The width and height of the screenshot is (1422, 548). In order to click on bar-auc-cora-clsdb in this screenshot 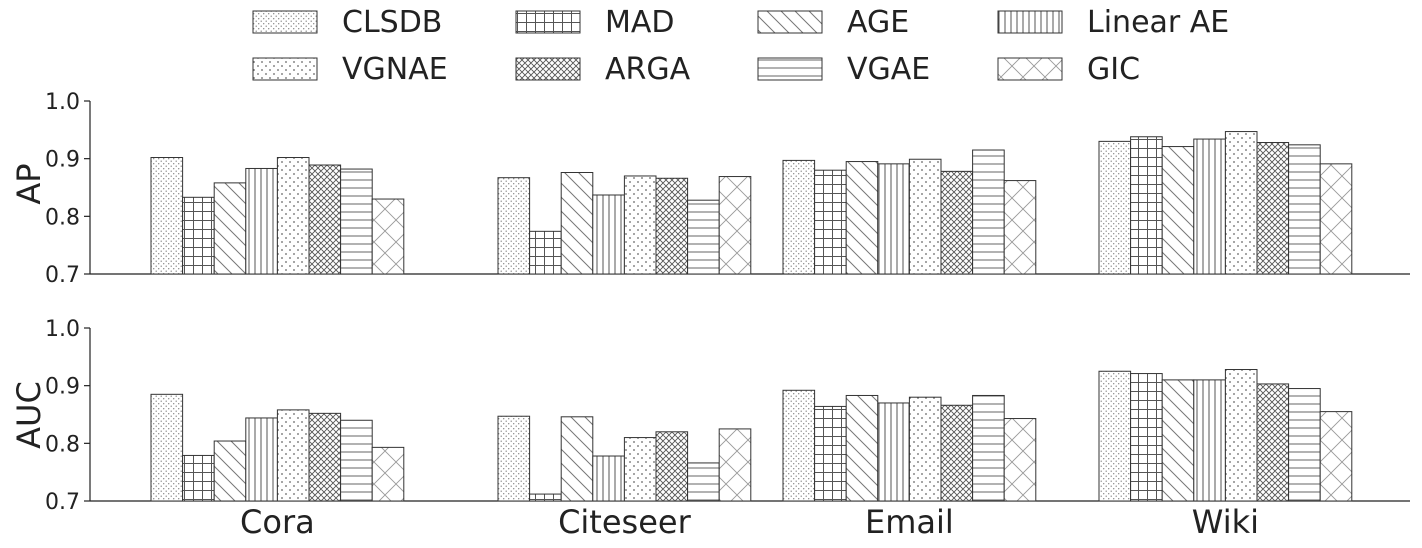, I will do `click(167, 447)`.